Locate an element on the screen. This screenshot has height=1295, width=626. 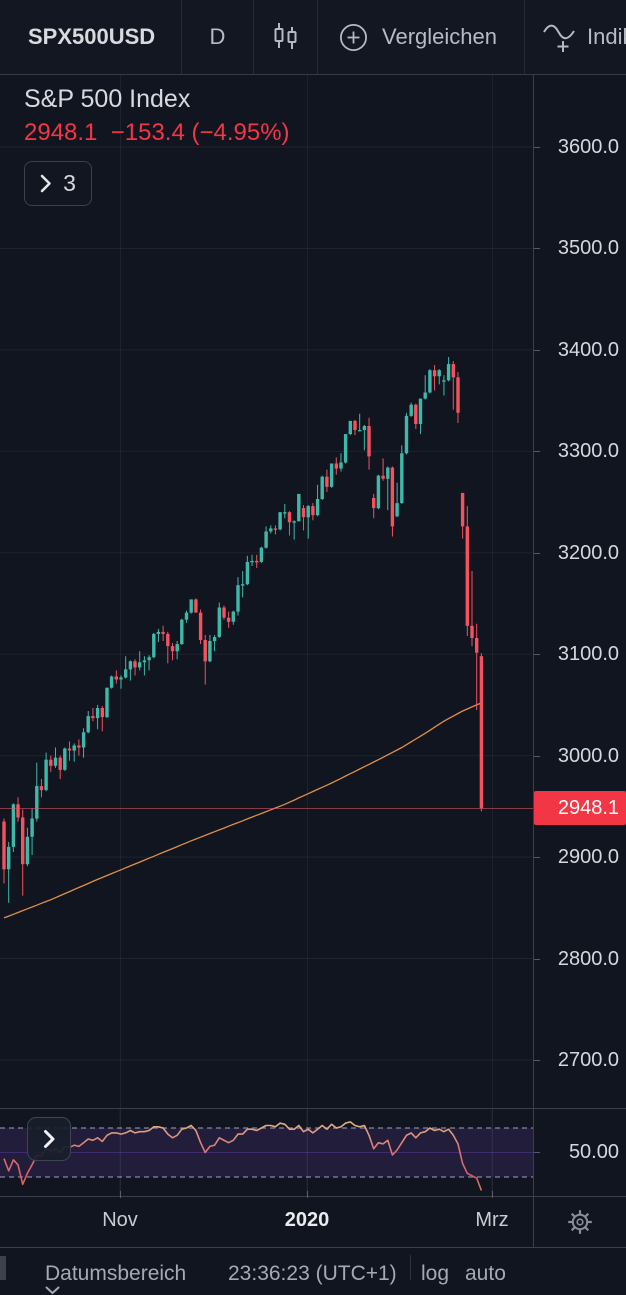
rsi-pane is located at coordinates (266, 1152).